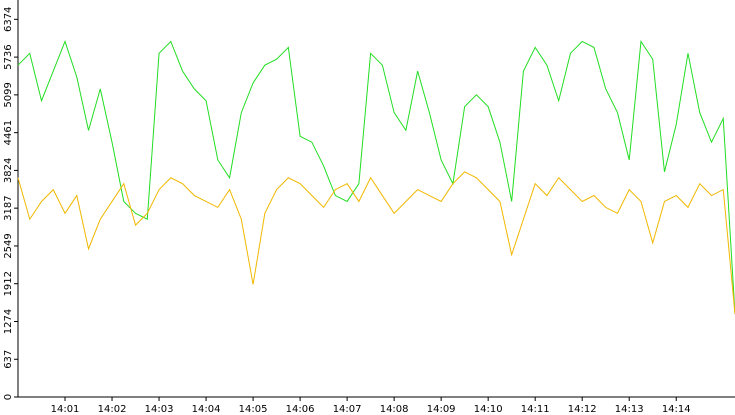 Image resolution: width=735 pixels, height=415 pixels. What do you see at coordinates (394, 409) in the screenshot?
I see `x-tick-label: 14:08` at bounding box center [394, 409].